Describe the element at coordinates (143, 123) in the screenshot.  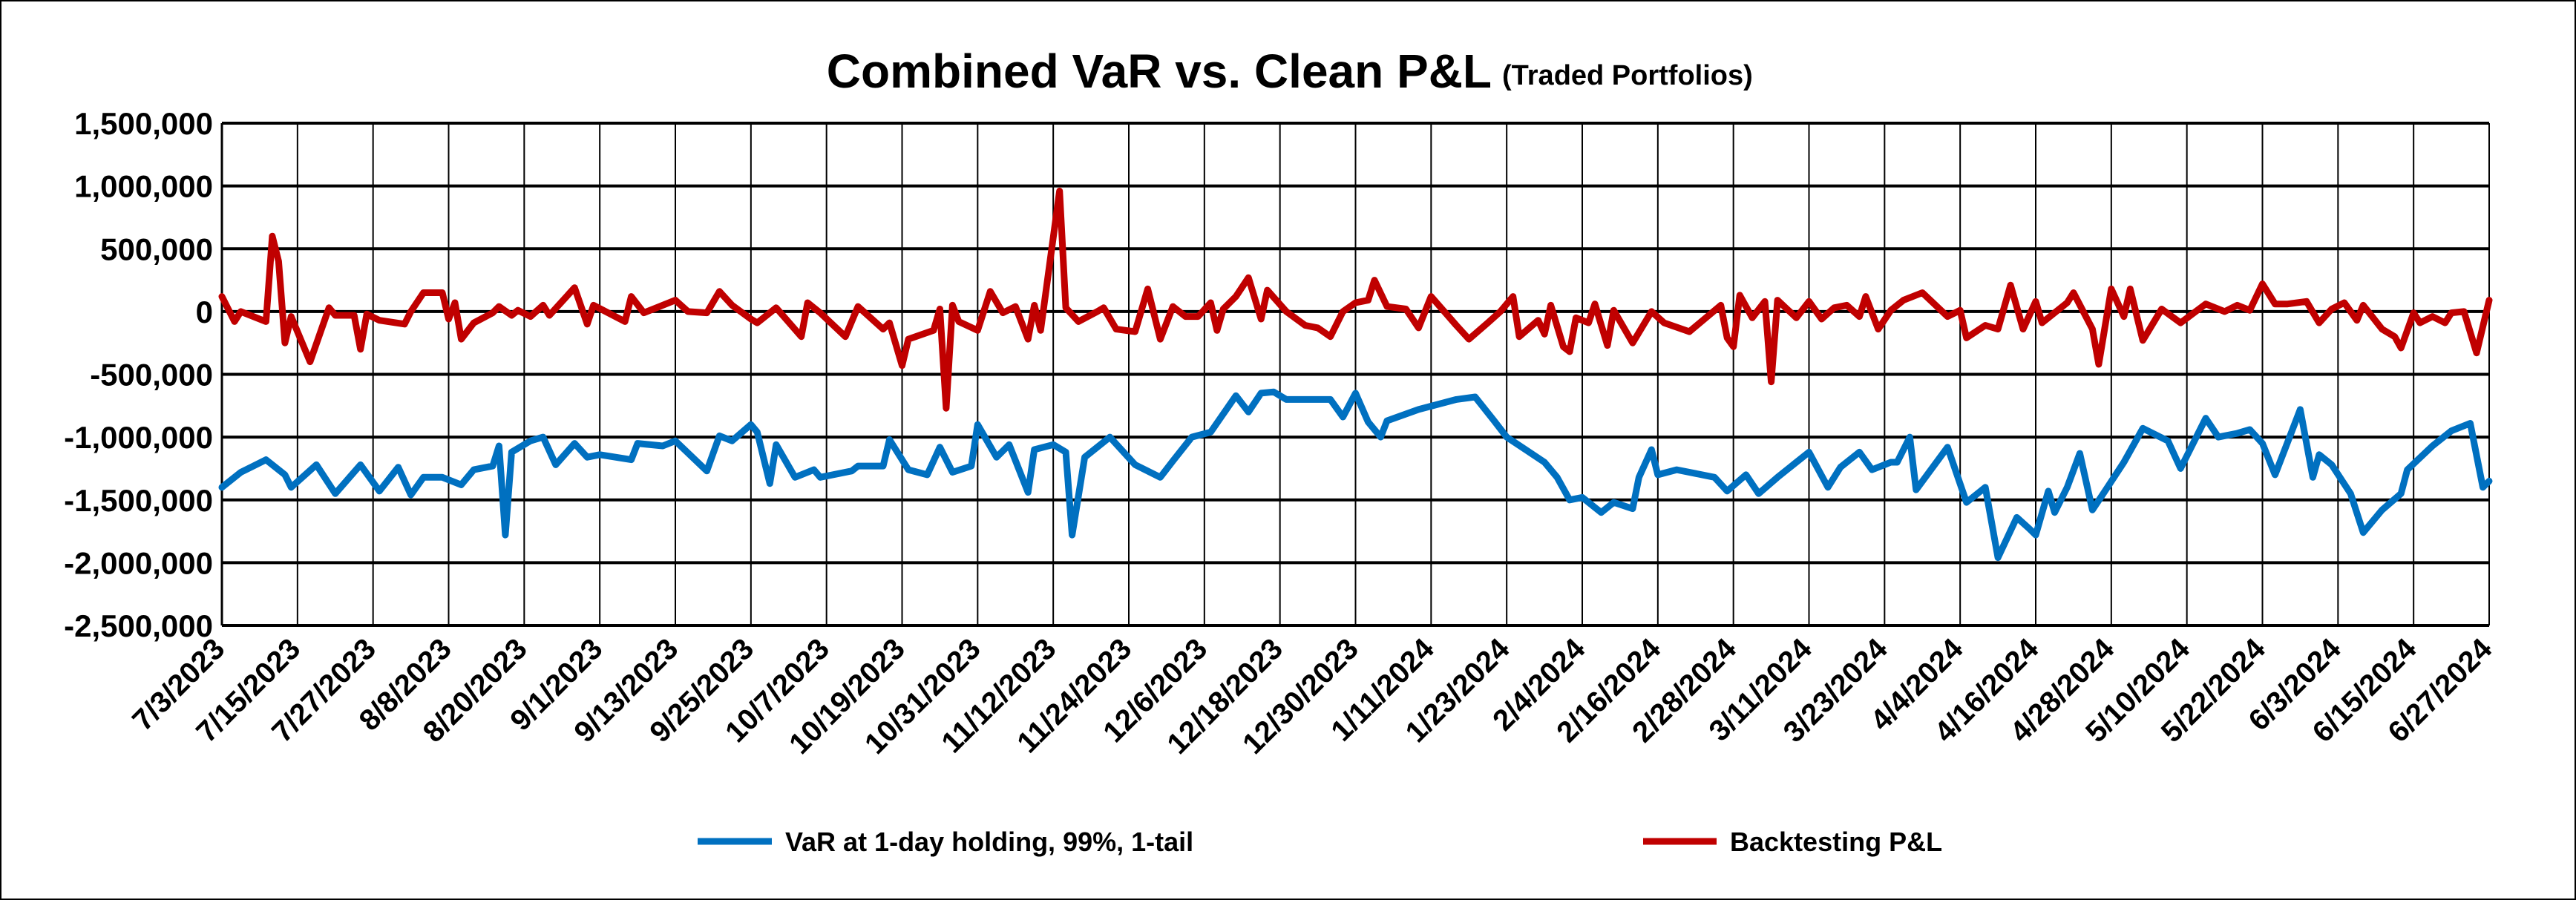
I see `y-tick-label: 1,500,000` at that location.